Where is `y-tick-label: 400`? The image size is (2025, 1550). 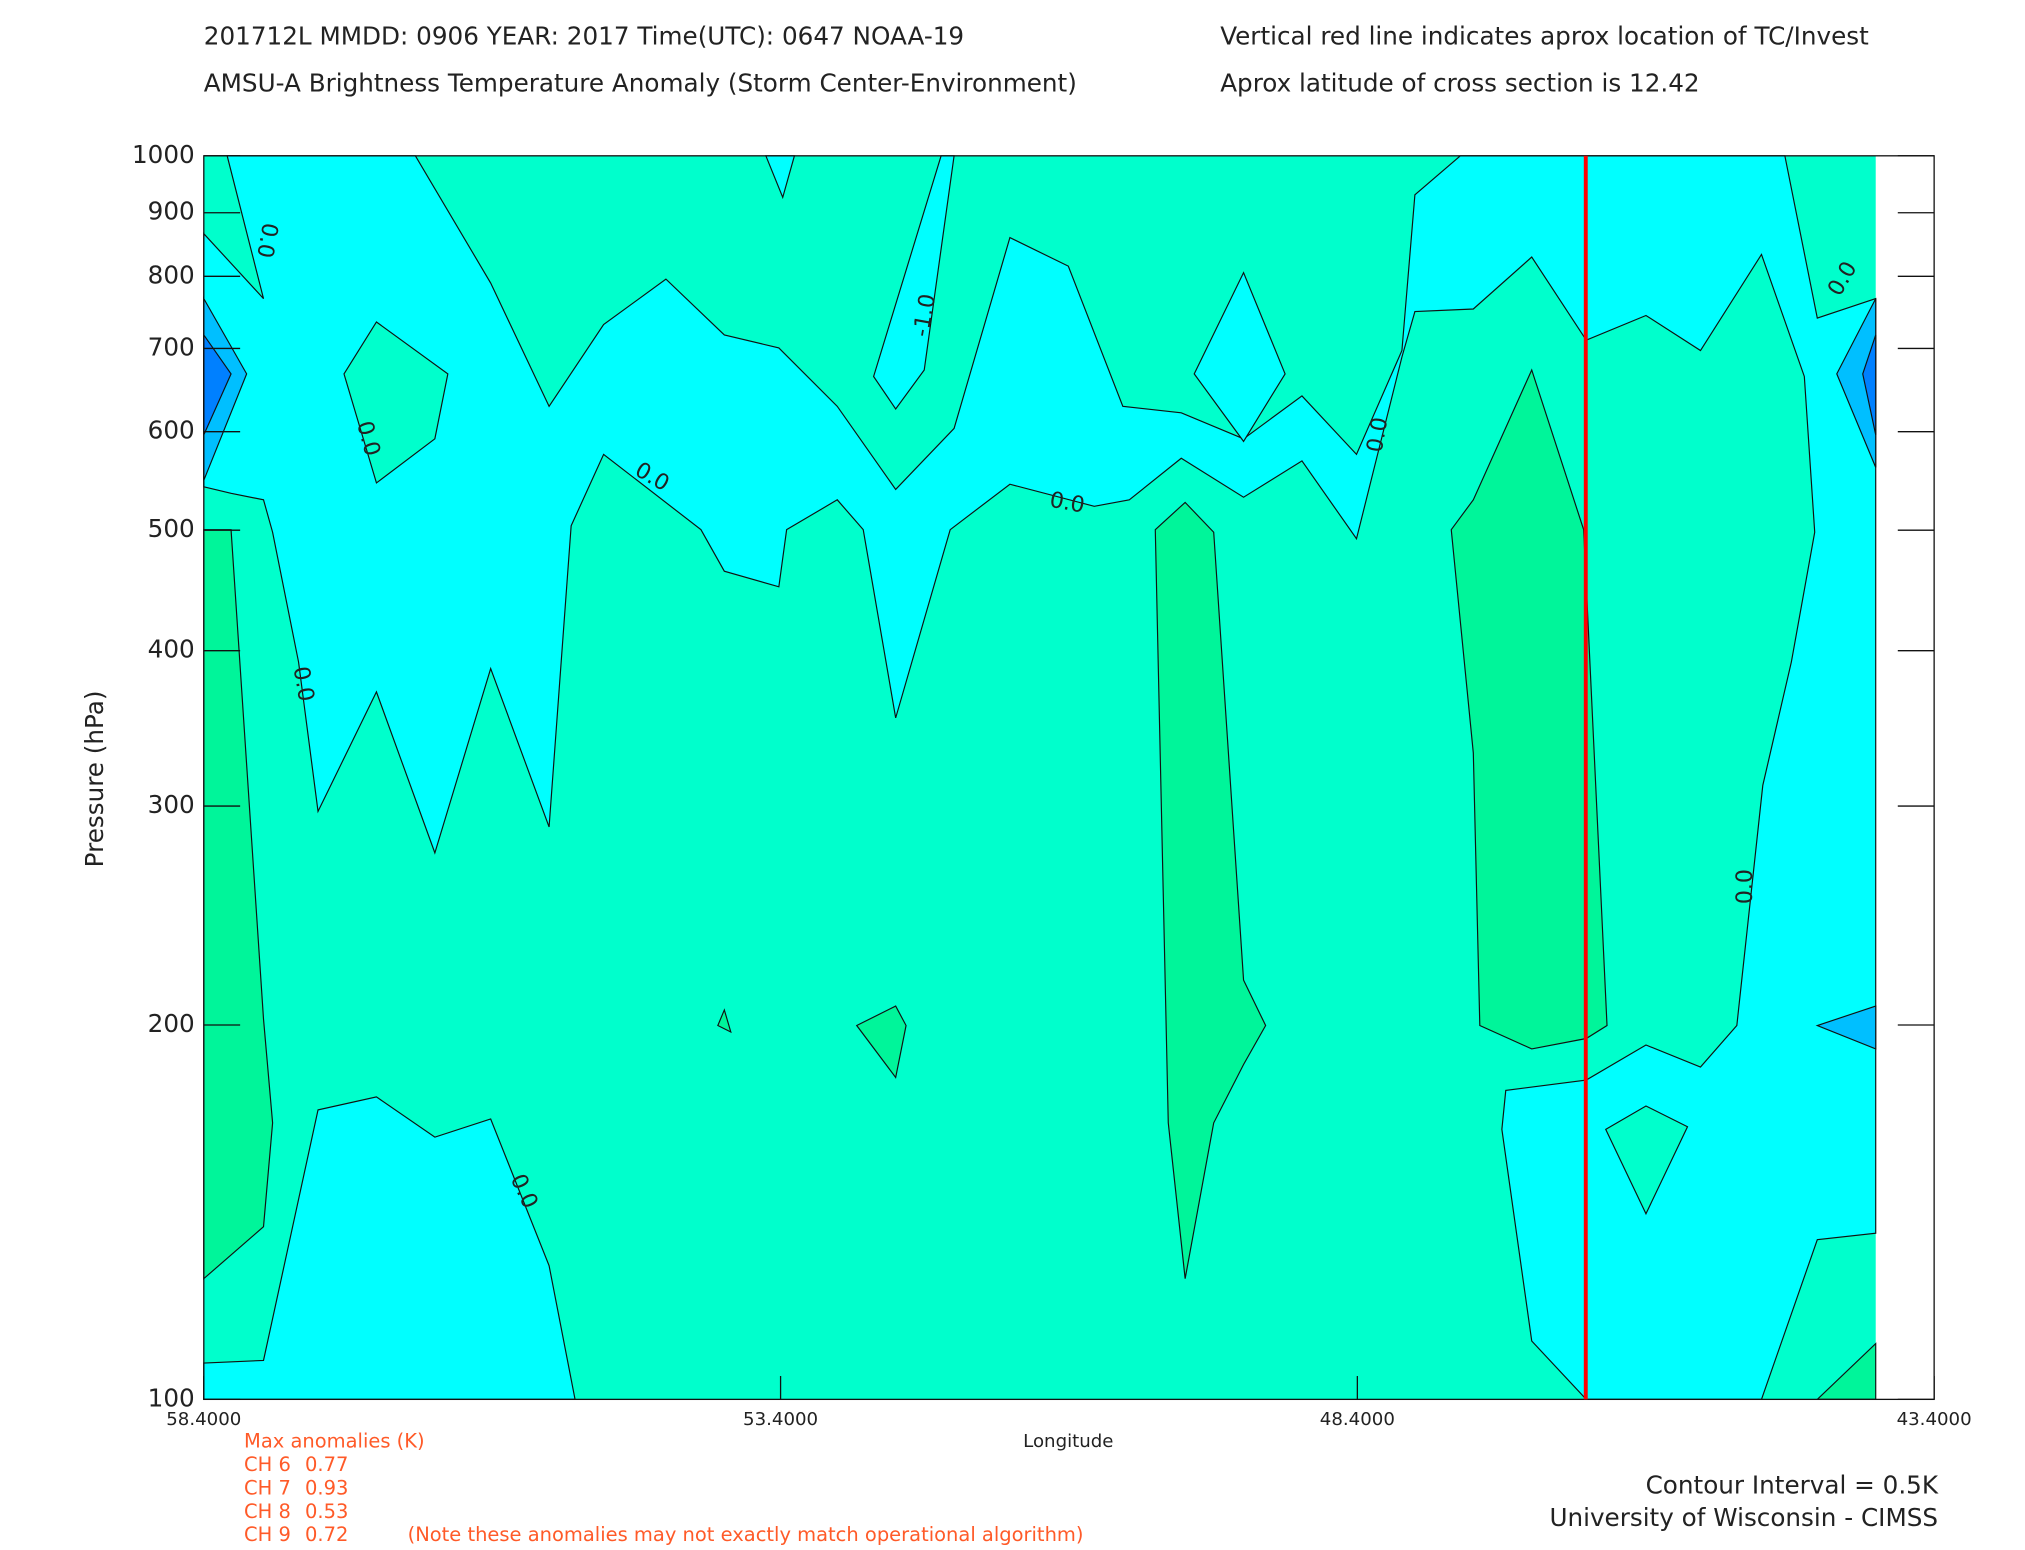
y-tick-label: 400 is located at coordinates (171, 649).